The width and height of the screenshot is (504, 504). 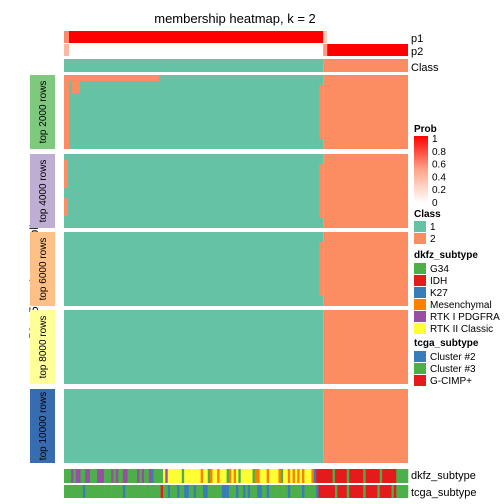 I want to click on p1-label: p1, so click(x=417, y=39).